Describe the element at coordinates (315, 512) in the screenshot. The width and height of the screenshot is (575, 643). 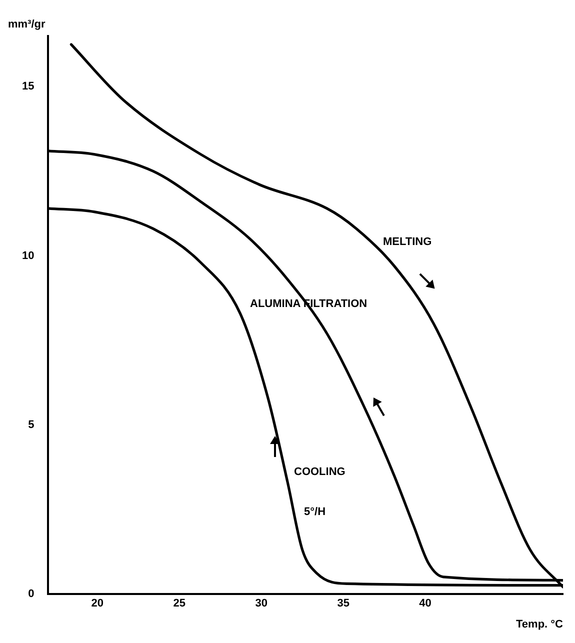
I see `annotation: 5°/H` at that location.